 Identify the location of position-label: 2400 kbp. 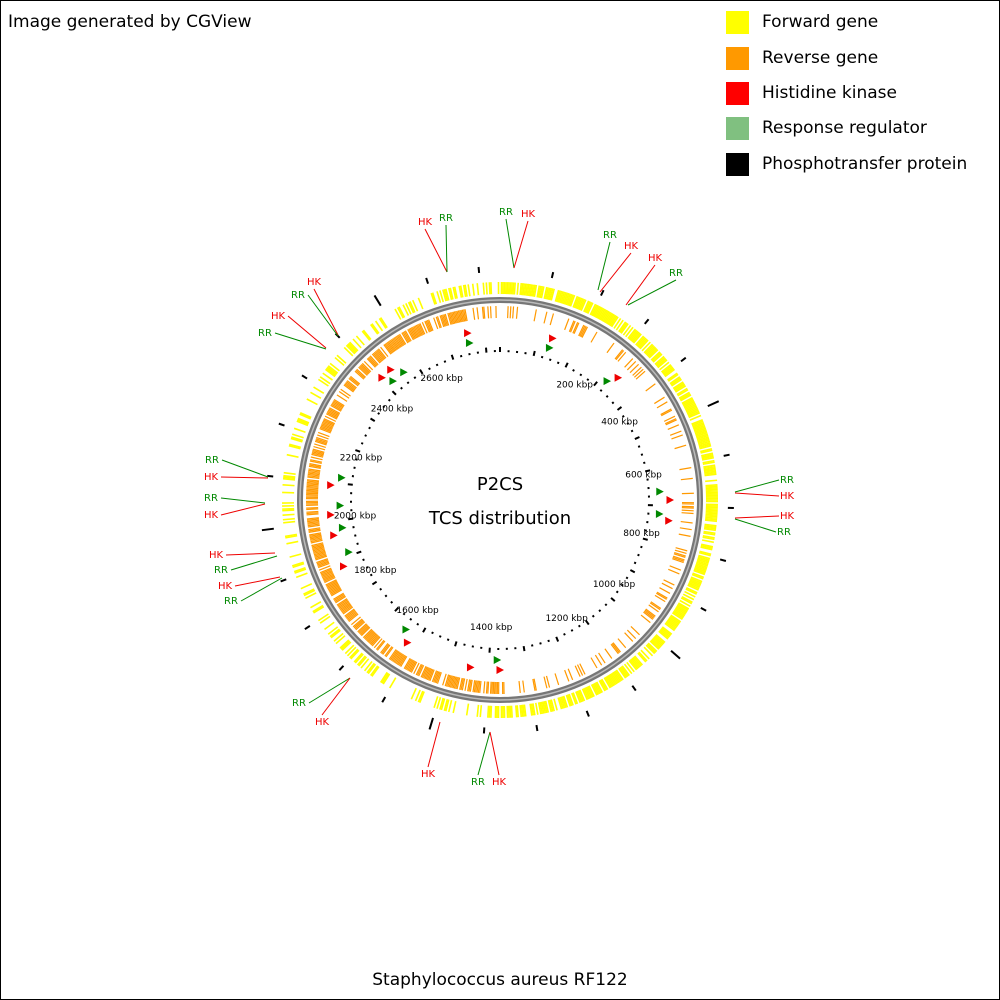
(392, 409).